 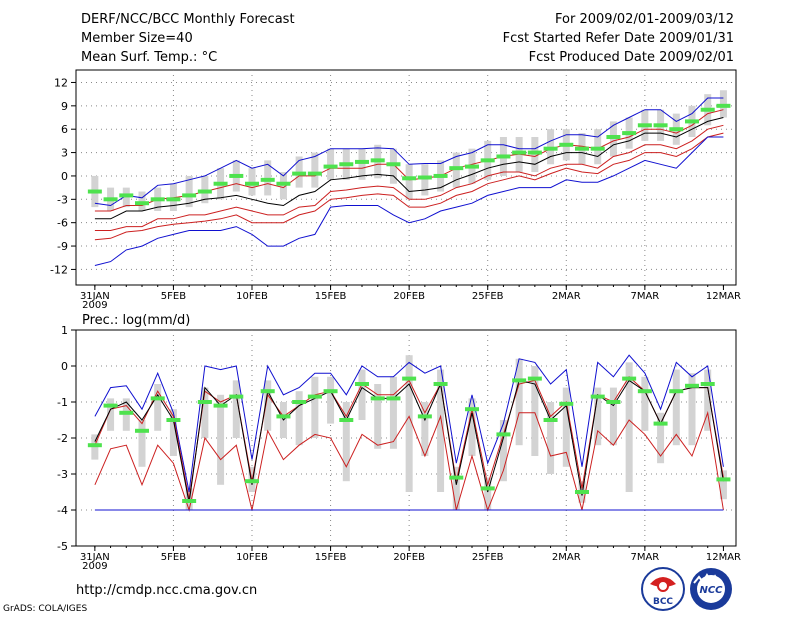 I want to click on y-tick-label: 1, so click(x=64, y=330).